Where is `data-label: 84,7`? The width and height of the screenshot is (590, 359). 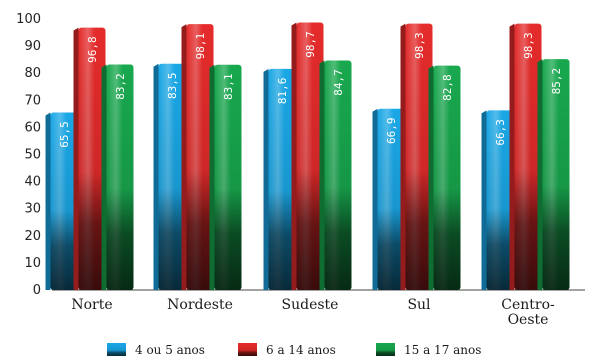 data-label: 84,7 is located at coordinates (338, 82).